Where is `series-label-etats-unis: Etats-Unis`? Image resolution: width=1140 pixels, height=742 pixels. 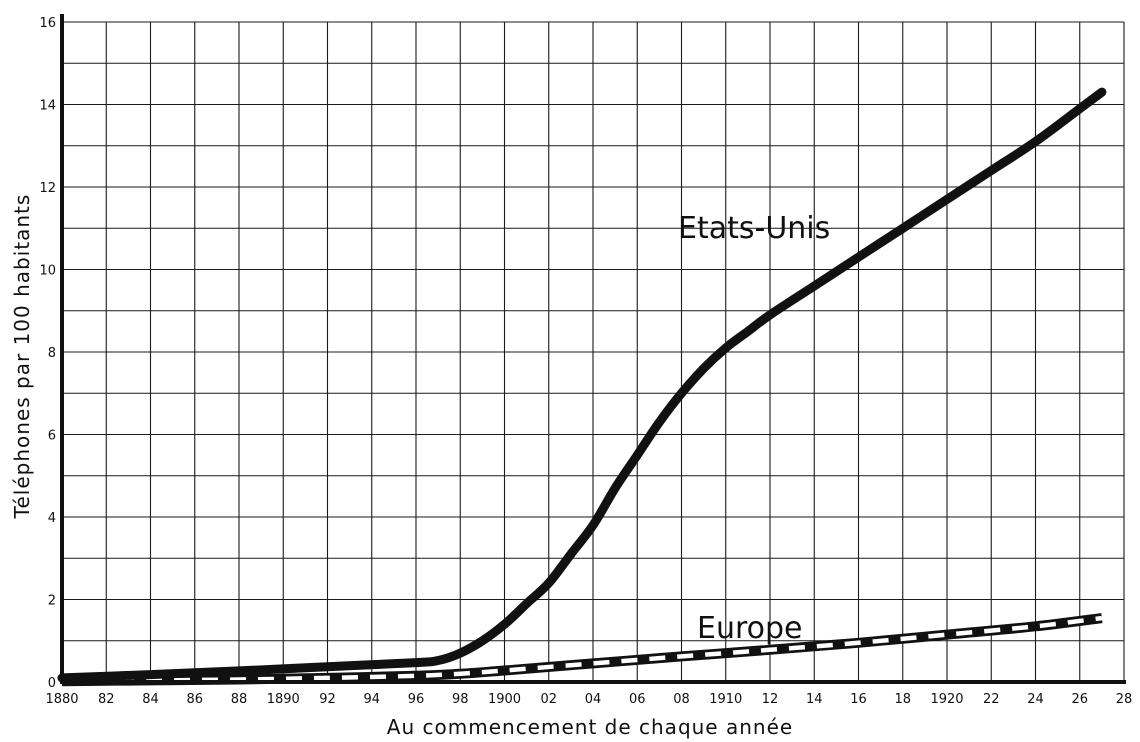
series-label-etats-unis: Etats-Unis is located at coordinates (754, 228).